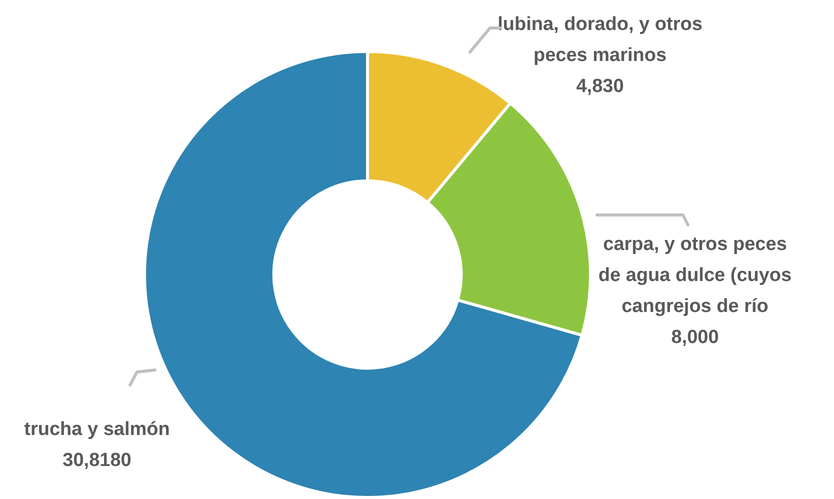 The height and width of the screenshot is (499, 834). Describe the element at coordinates (600, 87) in the screenshot. I see `data-label: 4,830` at that location.